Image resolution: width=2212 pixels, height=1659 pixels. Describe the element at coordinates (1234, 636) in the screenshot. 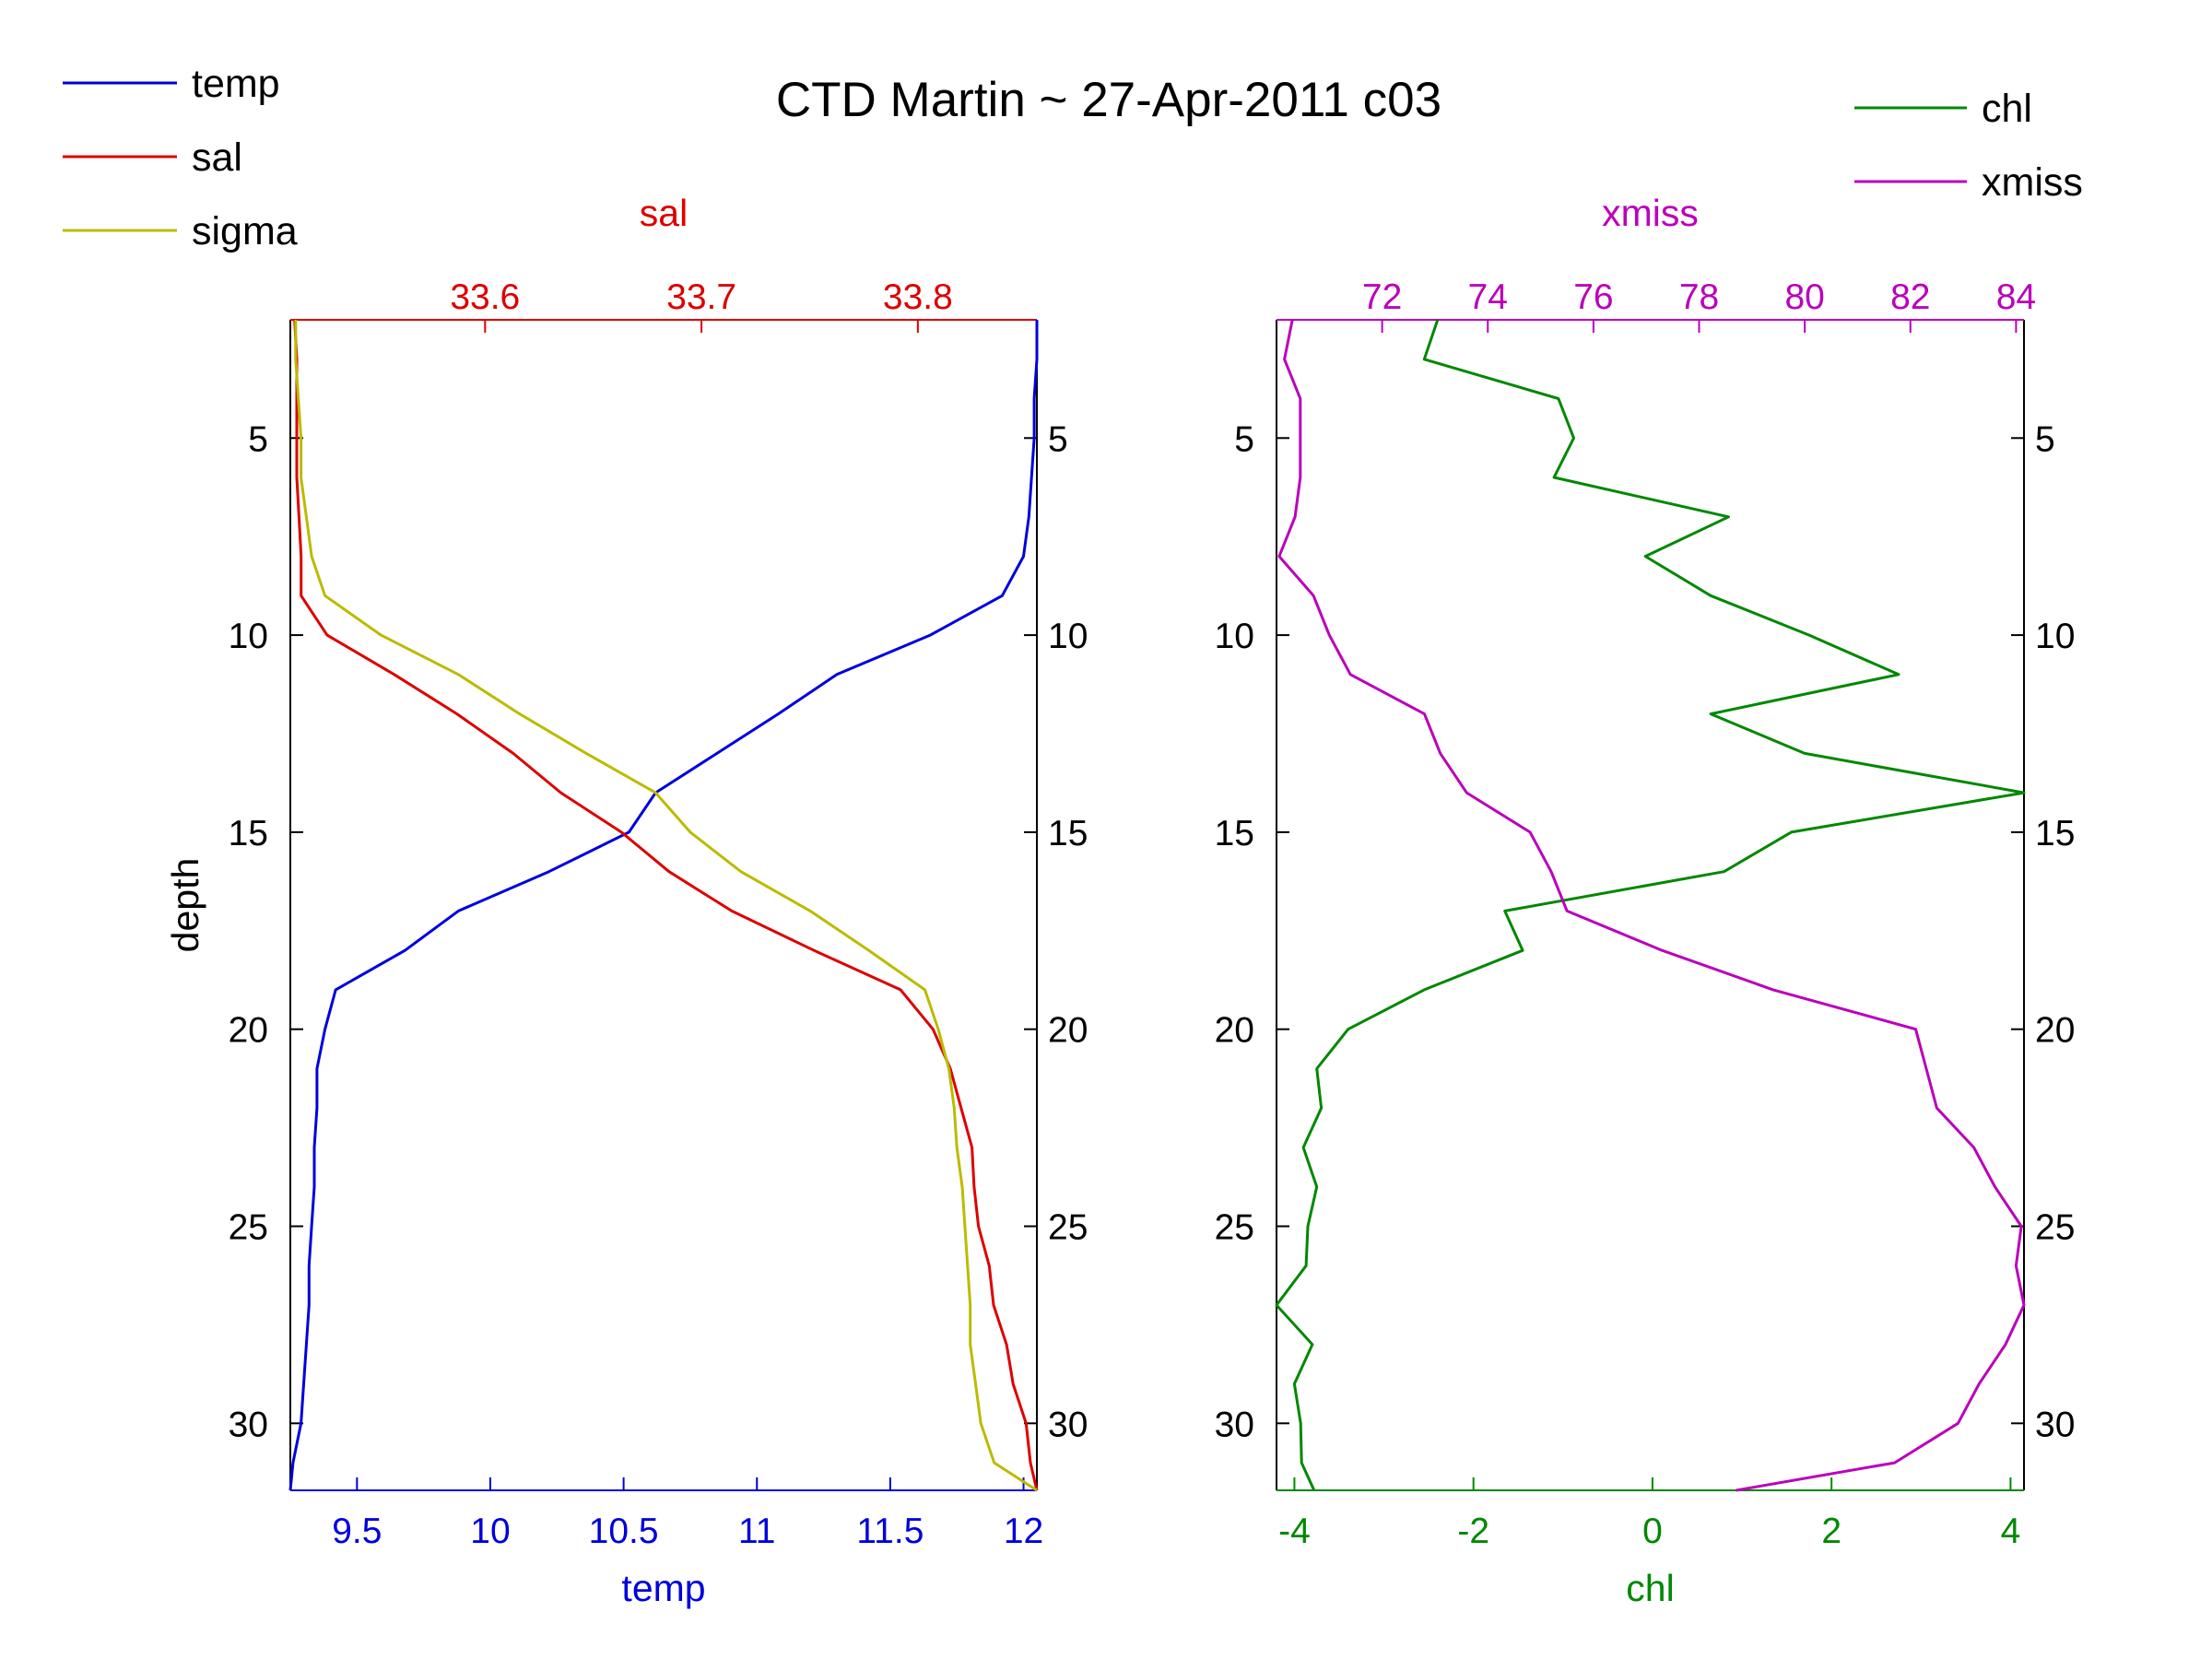

I see `right-ytick-label-left: 10` at that location.